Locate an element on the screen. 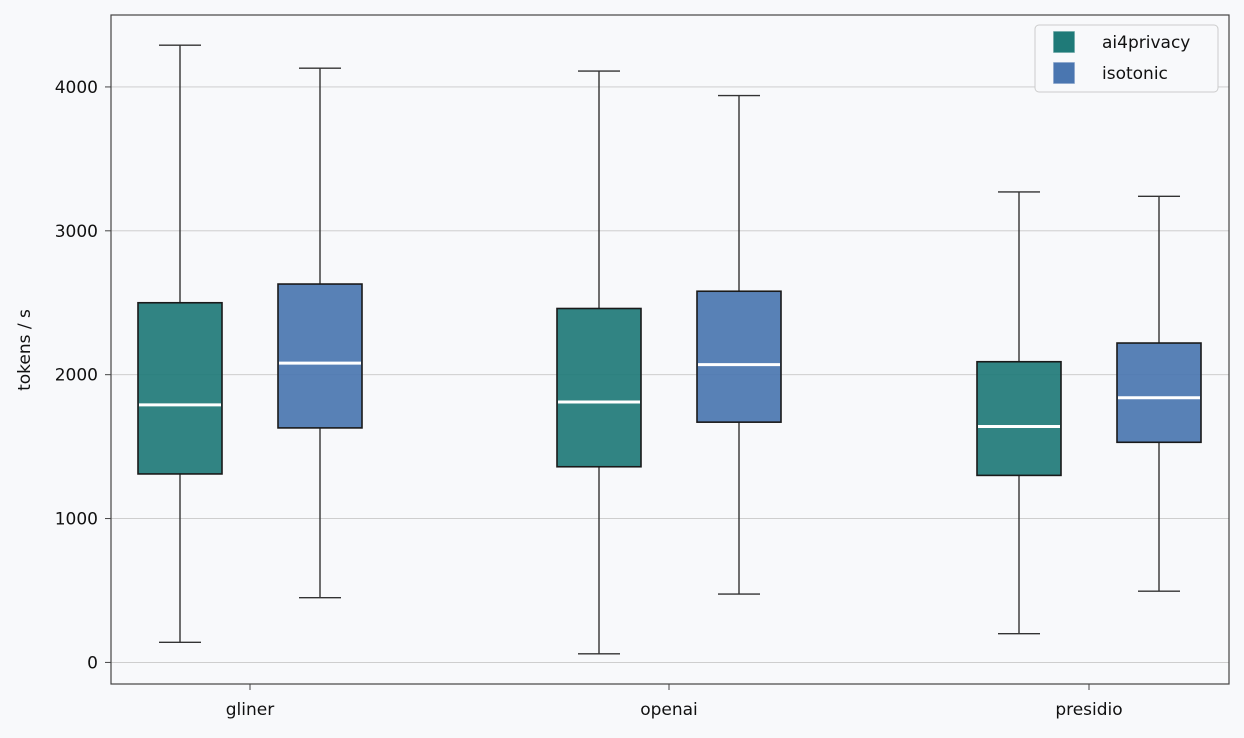 This screenshot has height=738, width=1244. x-tick-label: gliner is located at coordinates (250, 710).